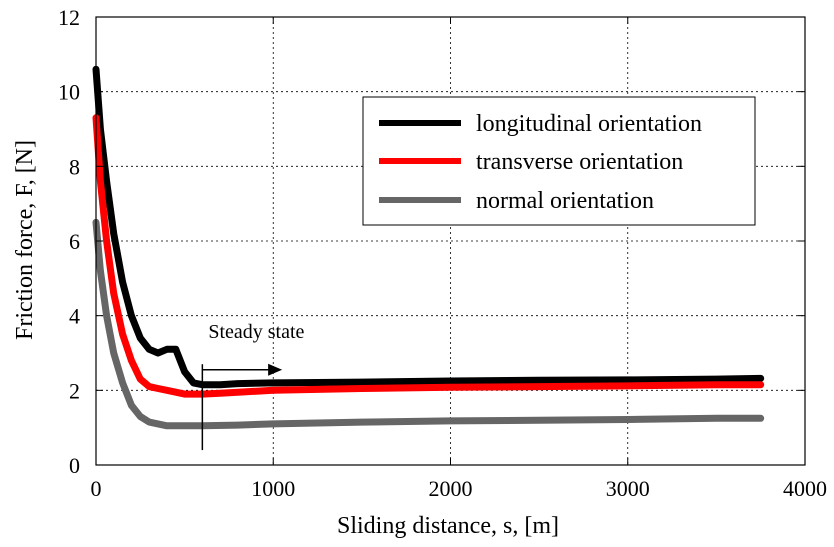  Describe the element at coordinates (589, 124) in the screenshot. I see `legend-label-longitudinal: longitudinal orientation` at that location.